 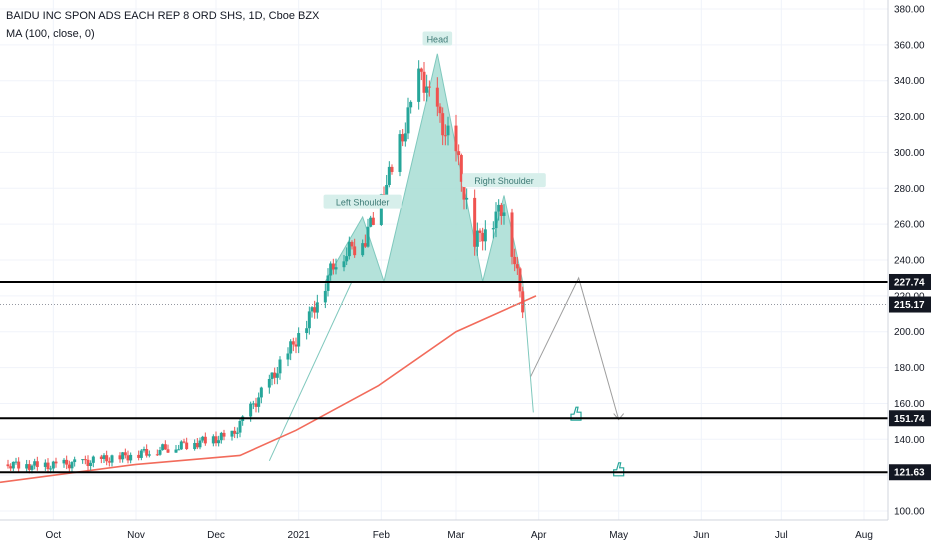 I want to click on x-tick-label: Mar, so click(x=456, y=535).